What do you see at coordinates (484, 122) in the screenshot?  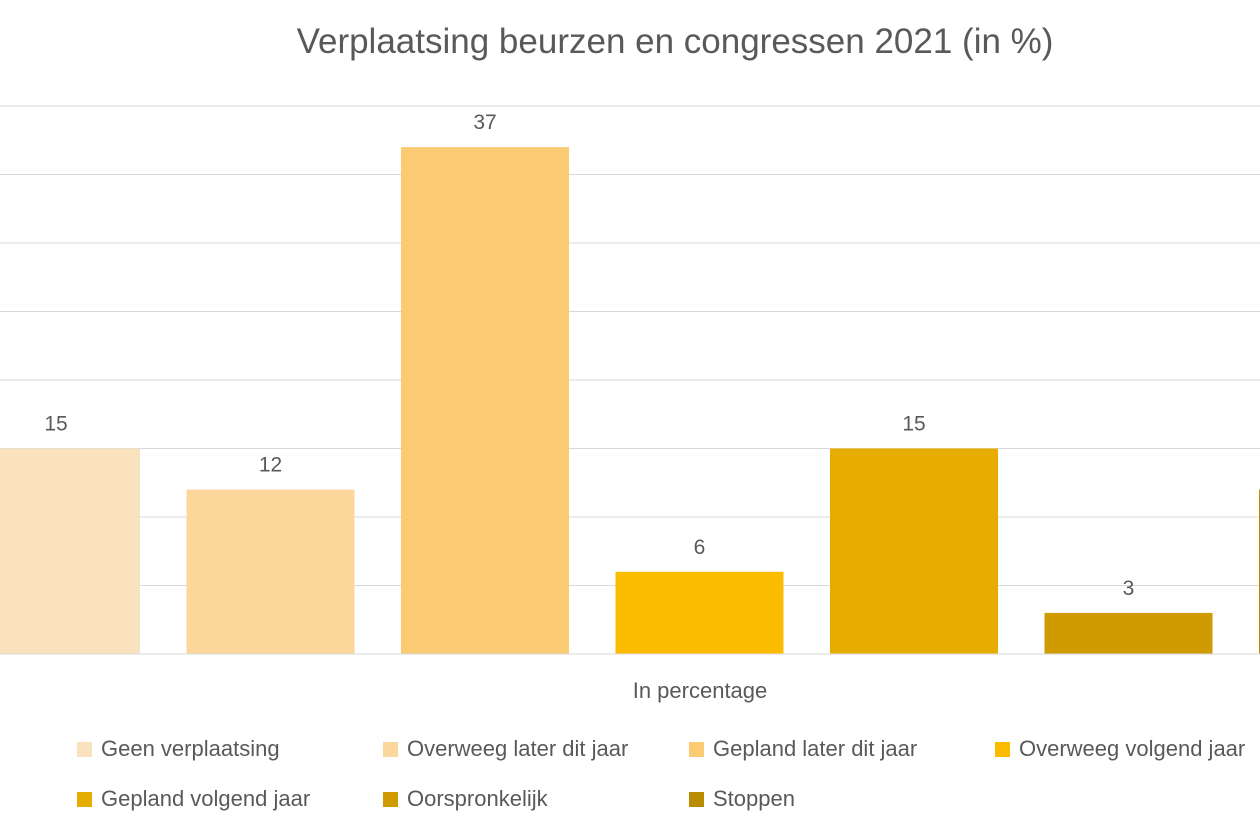 I see `data-label: 37` at bounding box center [484, 122].